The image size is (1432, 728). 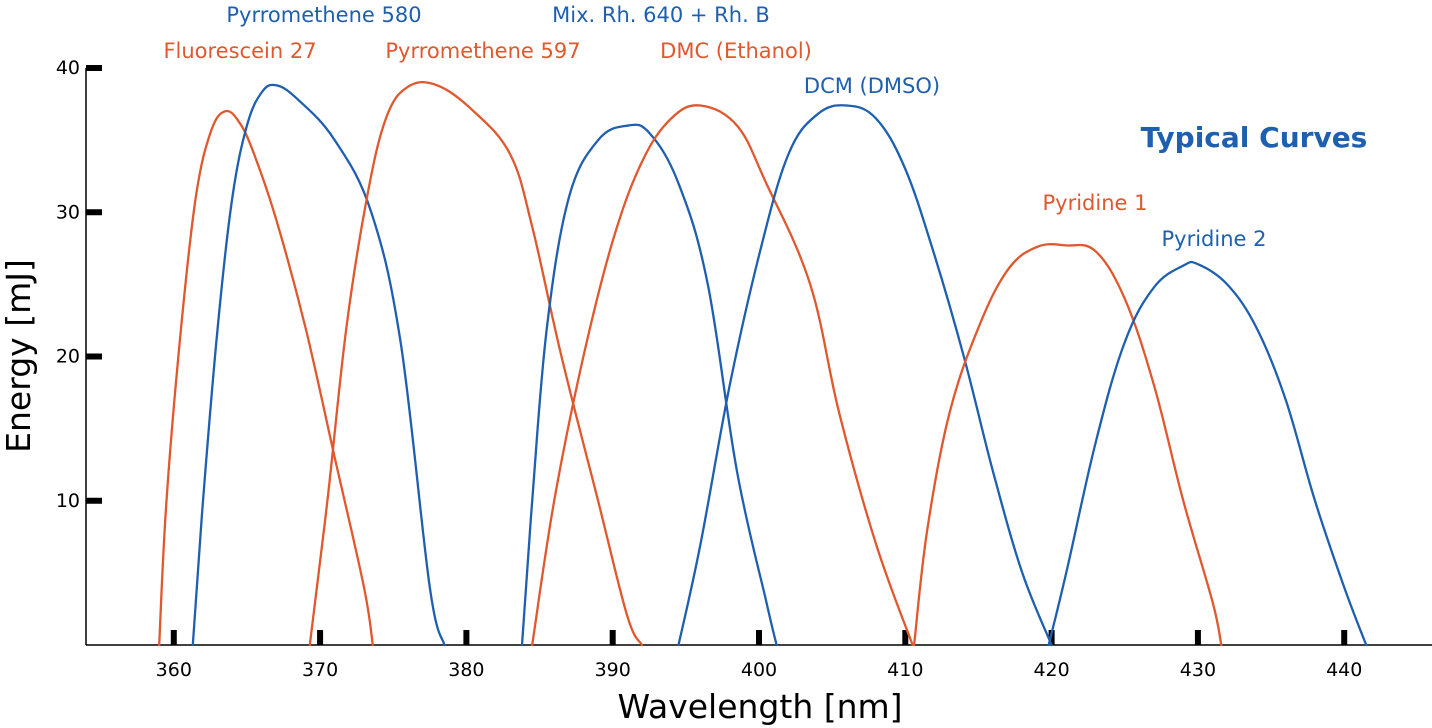 I want to click on x-tick-label: 400, so click(x=759, y=670).